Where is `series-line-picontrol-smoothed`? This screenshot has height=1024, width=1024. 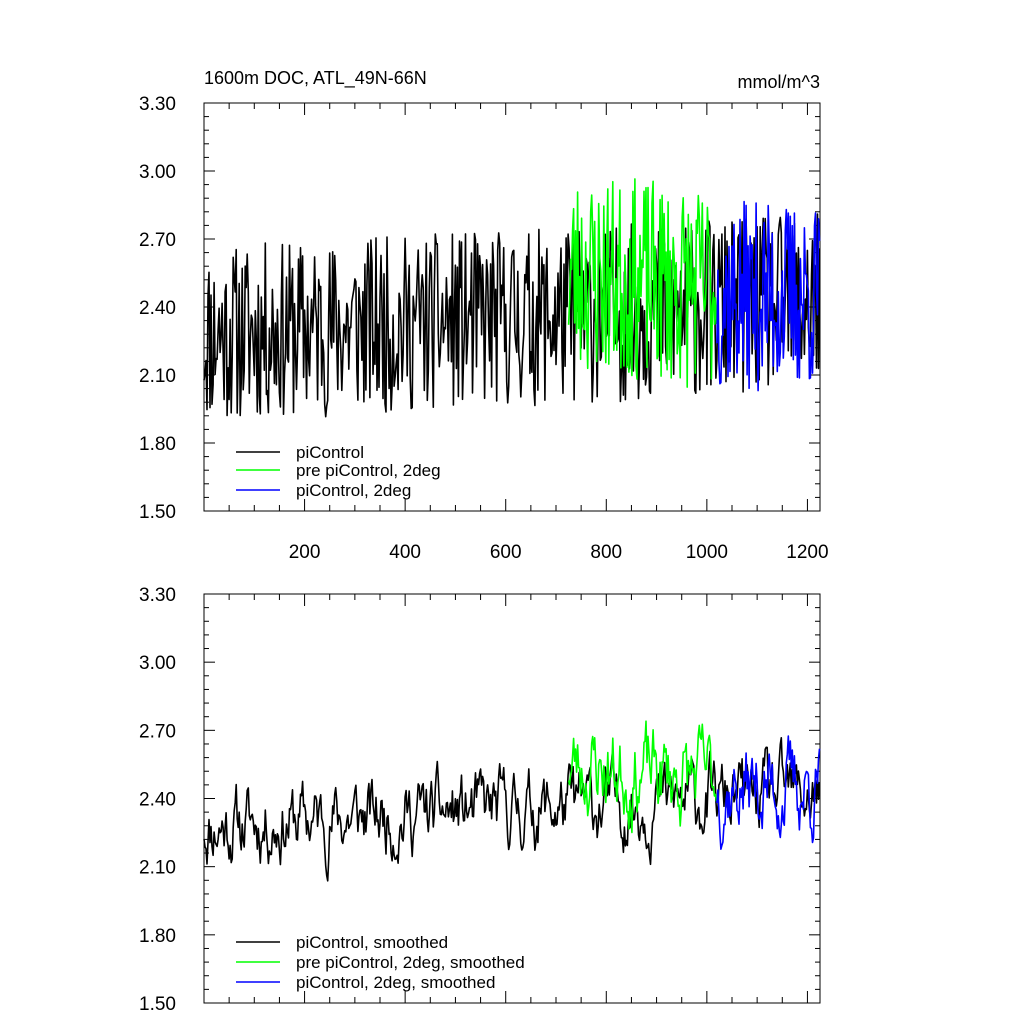 series-line-picontrol-smoothed is located at coordinates (512, 809).